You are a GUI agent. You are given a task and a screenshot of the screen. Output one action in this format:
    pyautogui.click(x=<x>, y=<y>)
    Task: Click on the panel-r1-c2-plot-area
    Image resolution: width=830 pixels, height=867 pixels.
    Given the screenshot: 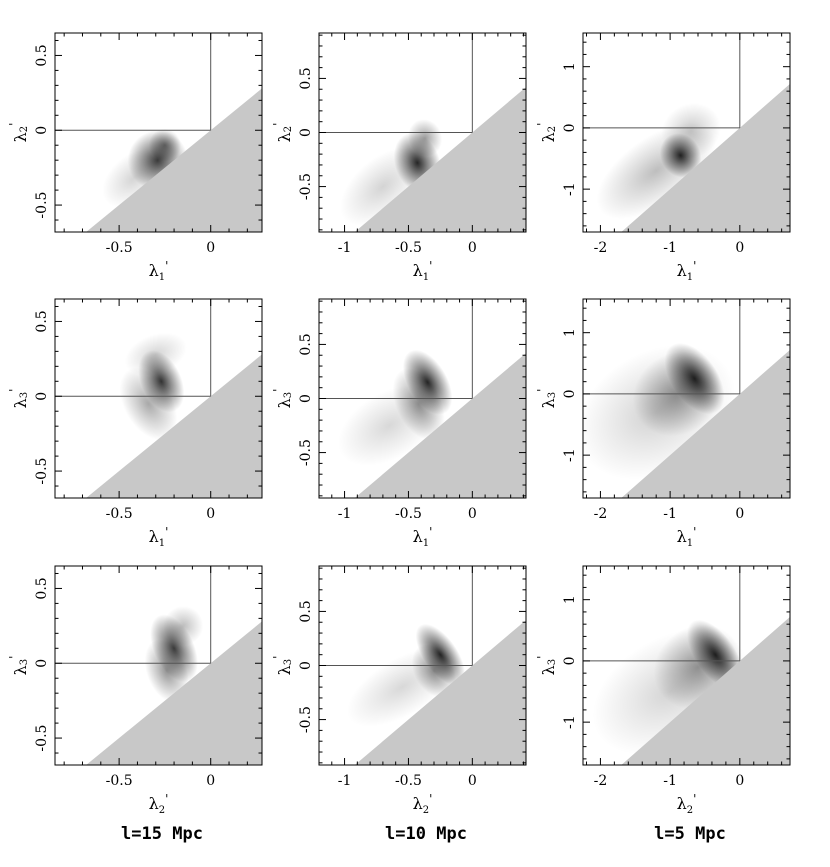 What is the action you would take?
    pyautogui.click(x=686, y=398)
    